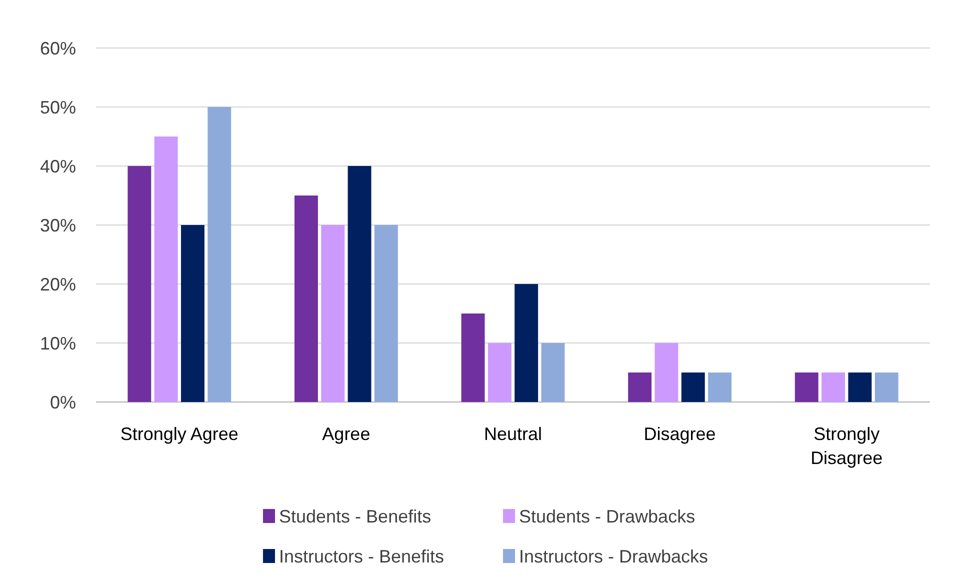  What do you see at coordinates (58, 48) in the screenshot?
I see `y-tick-label: 60%` at bounding box center [58, 48].